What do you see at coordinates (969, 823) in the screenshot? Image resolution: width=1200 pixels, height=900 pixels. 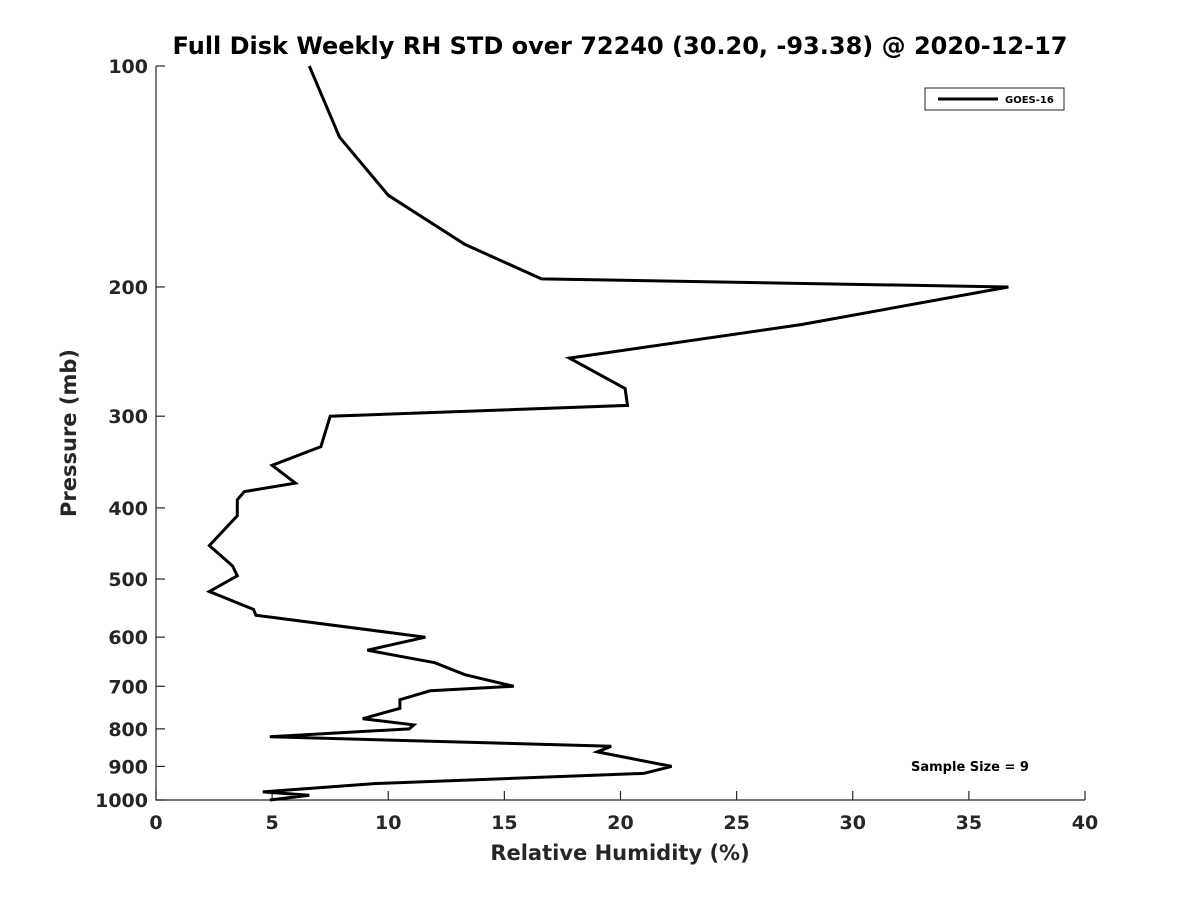 I see `x-tick-label: 35` at bounding box center [969, 823].